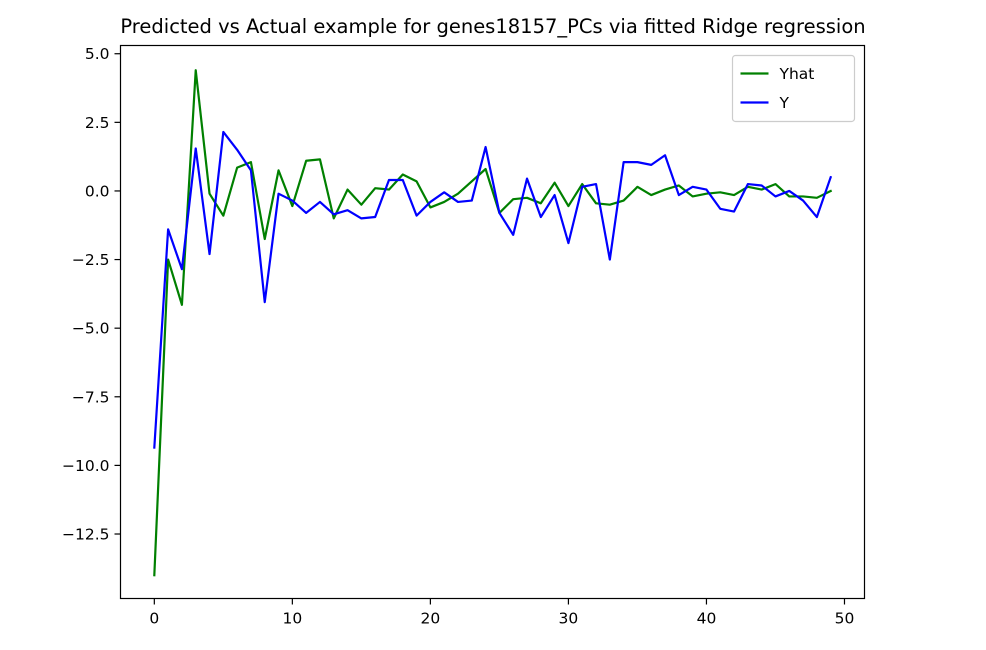 This screenshot has height=650, width=986. I want to click on legend-label-yhat: Yhat, so click(797, 74).